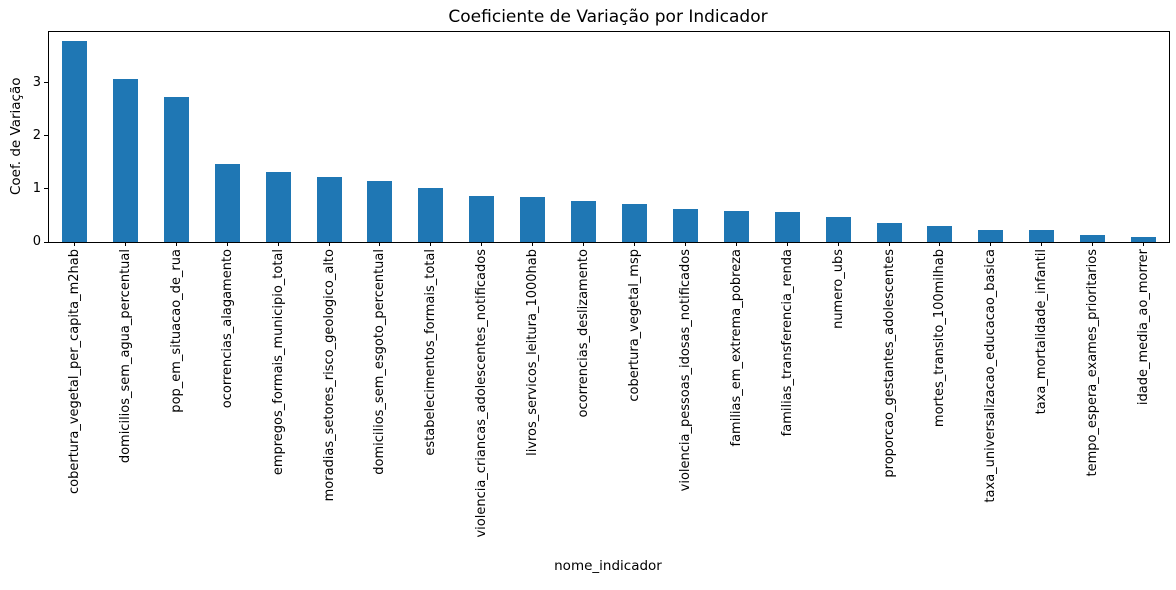  Describe the element at coordinates (176, 331) in the screenshot. I see `x-tick-label: pop_em_situacao_de_rua` at that location.